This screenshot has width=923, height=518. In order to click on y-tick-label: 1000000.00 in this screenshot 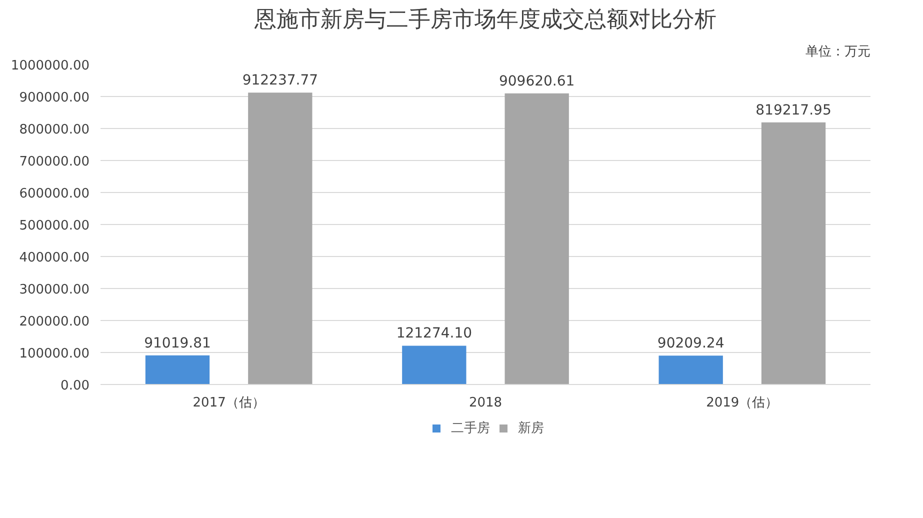, I will do `click(50, 66)`.